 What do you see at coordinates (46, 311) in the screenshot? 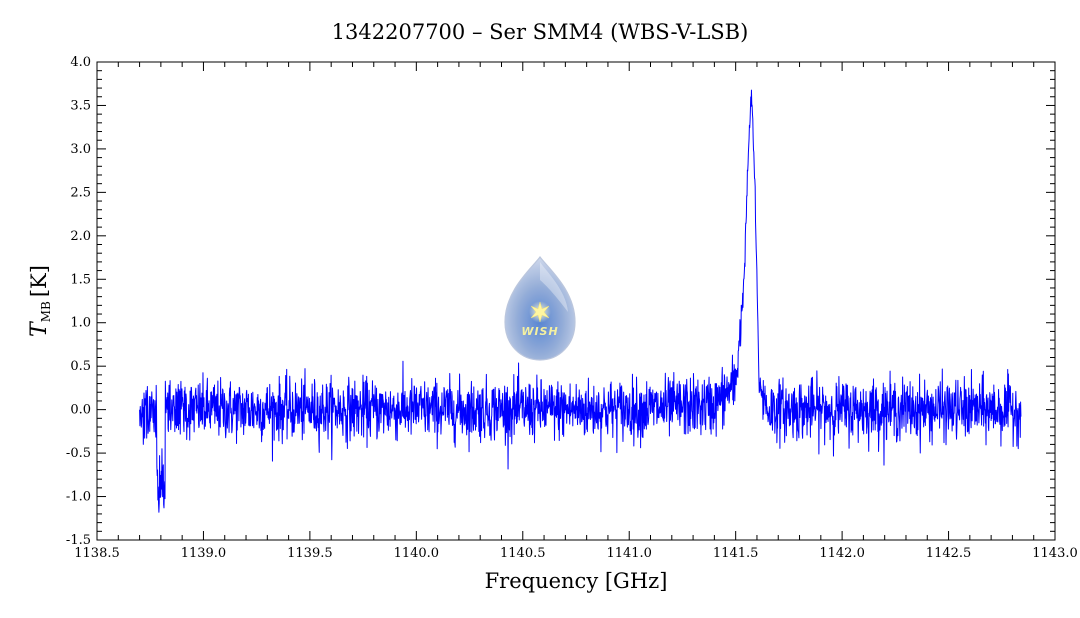
I see `y-axis-subscript: MB` at bounding box center [46, 311].